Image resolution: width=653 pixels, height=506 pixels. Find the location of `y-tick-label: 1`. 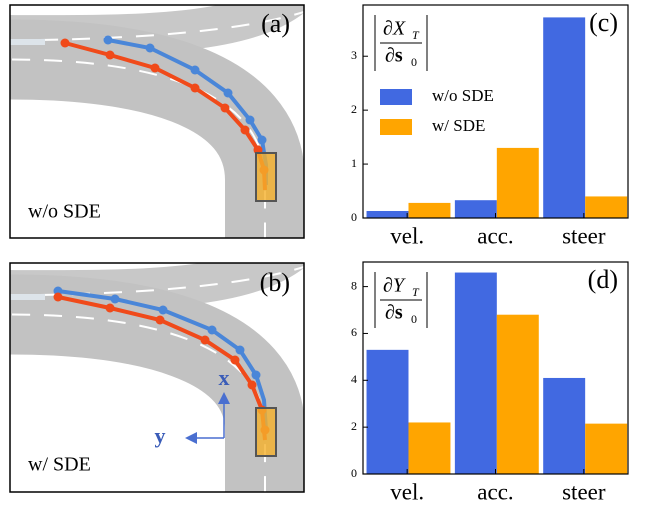

y-tick-label: 1 is located at coordinates (354, 163).